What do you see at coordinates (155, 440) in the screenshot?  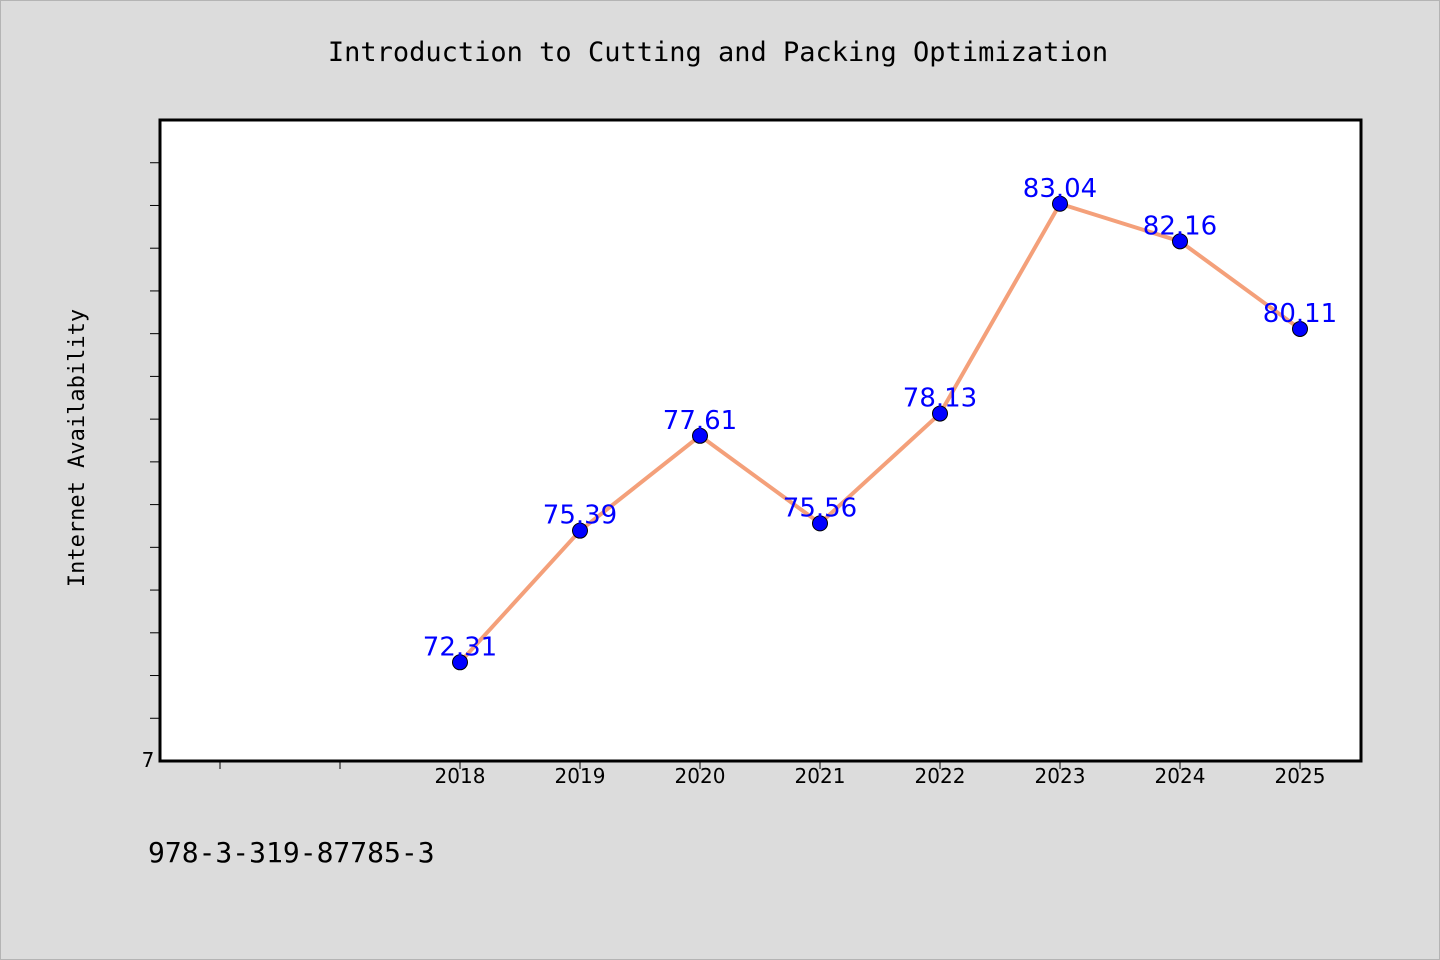 I see `y-axis-ticks` at bounding box center [155, 440].